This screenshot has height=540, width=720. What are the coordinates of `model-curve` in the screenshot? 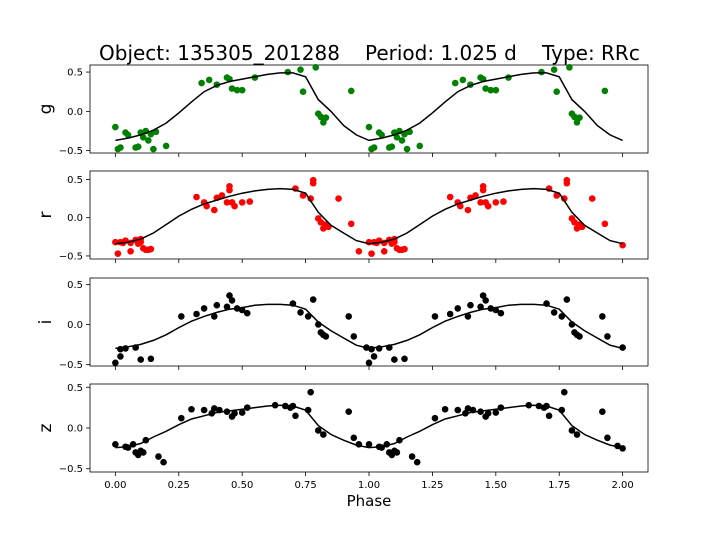 It's located at (369, 216).